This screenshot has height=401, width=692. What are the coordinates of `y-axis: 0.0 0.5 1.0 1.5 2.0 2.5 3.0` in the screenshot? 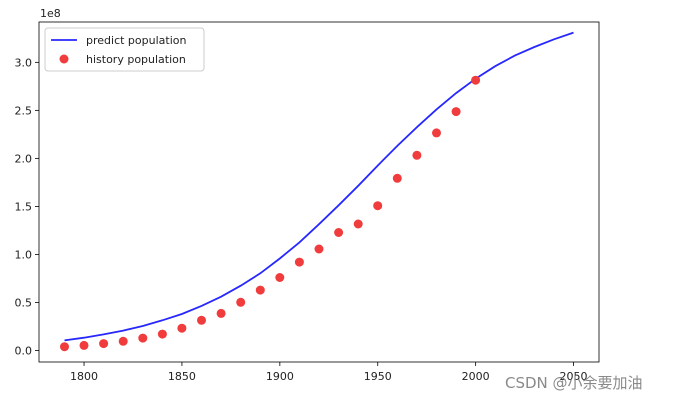 It's located at (27, 206).